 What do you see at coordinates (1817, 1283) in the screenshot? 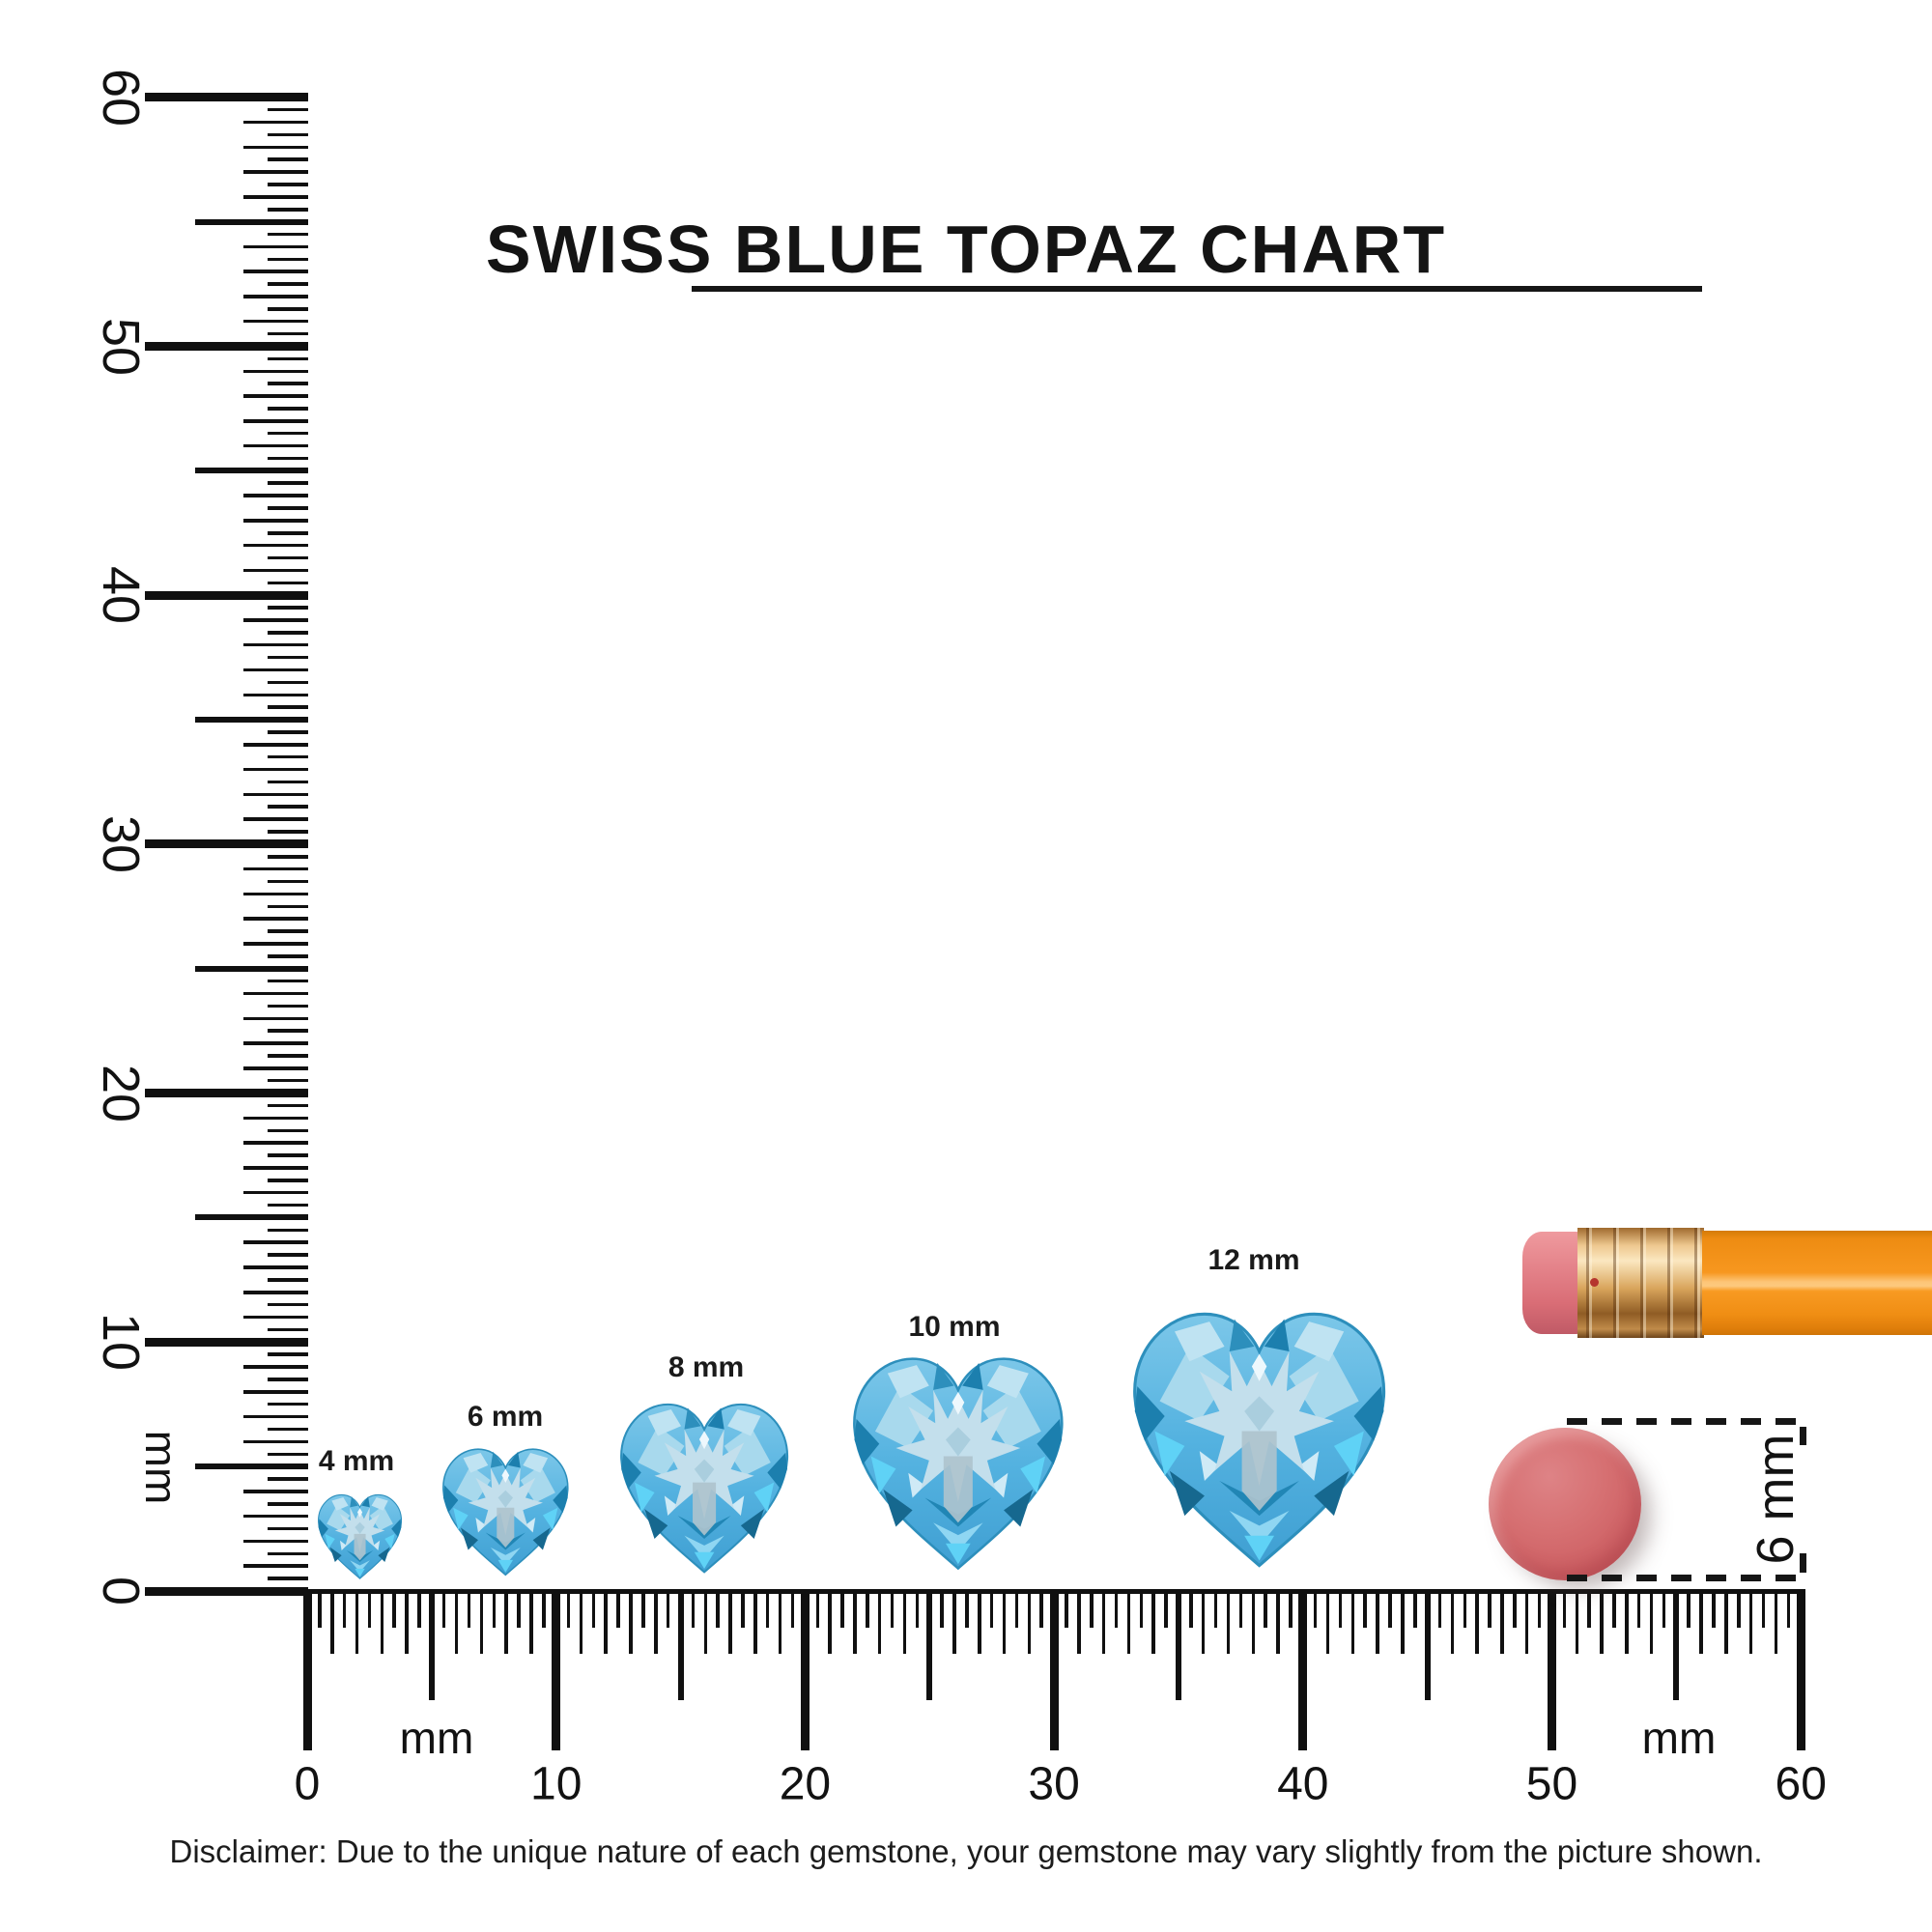
I see `pencil-body` at bounding box center [1817, 1283].